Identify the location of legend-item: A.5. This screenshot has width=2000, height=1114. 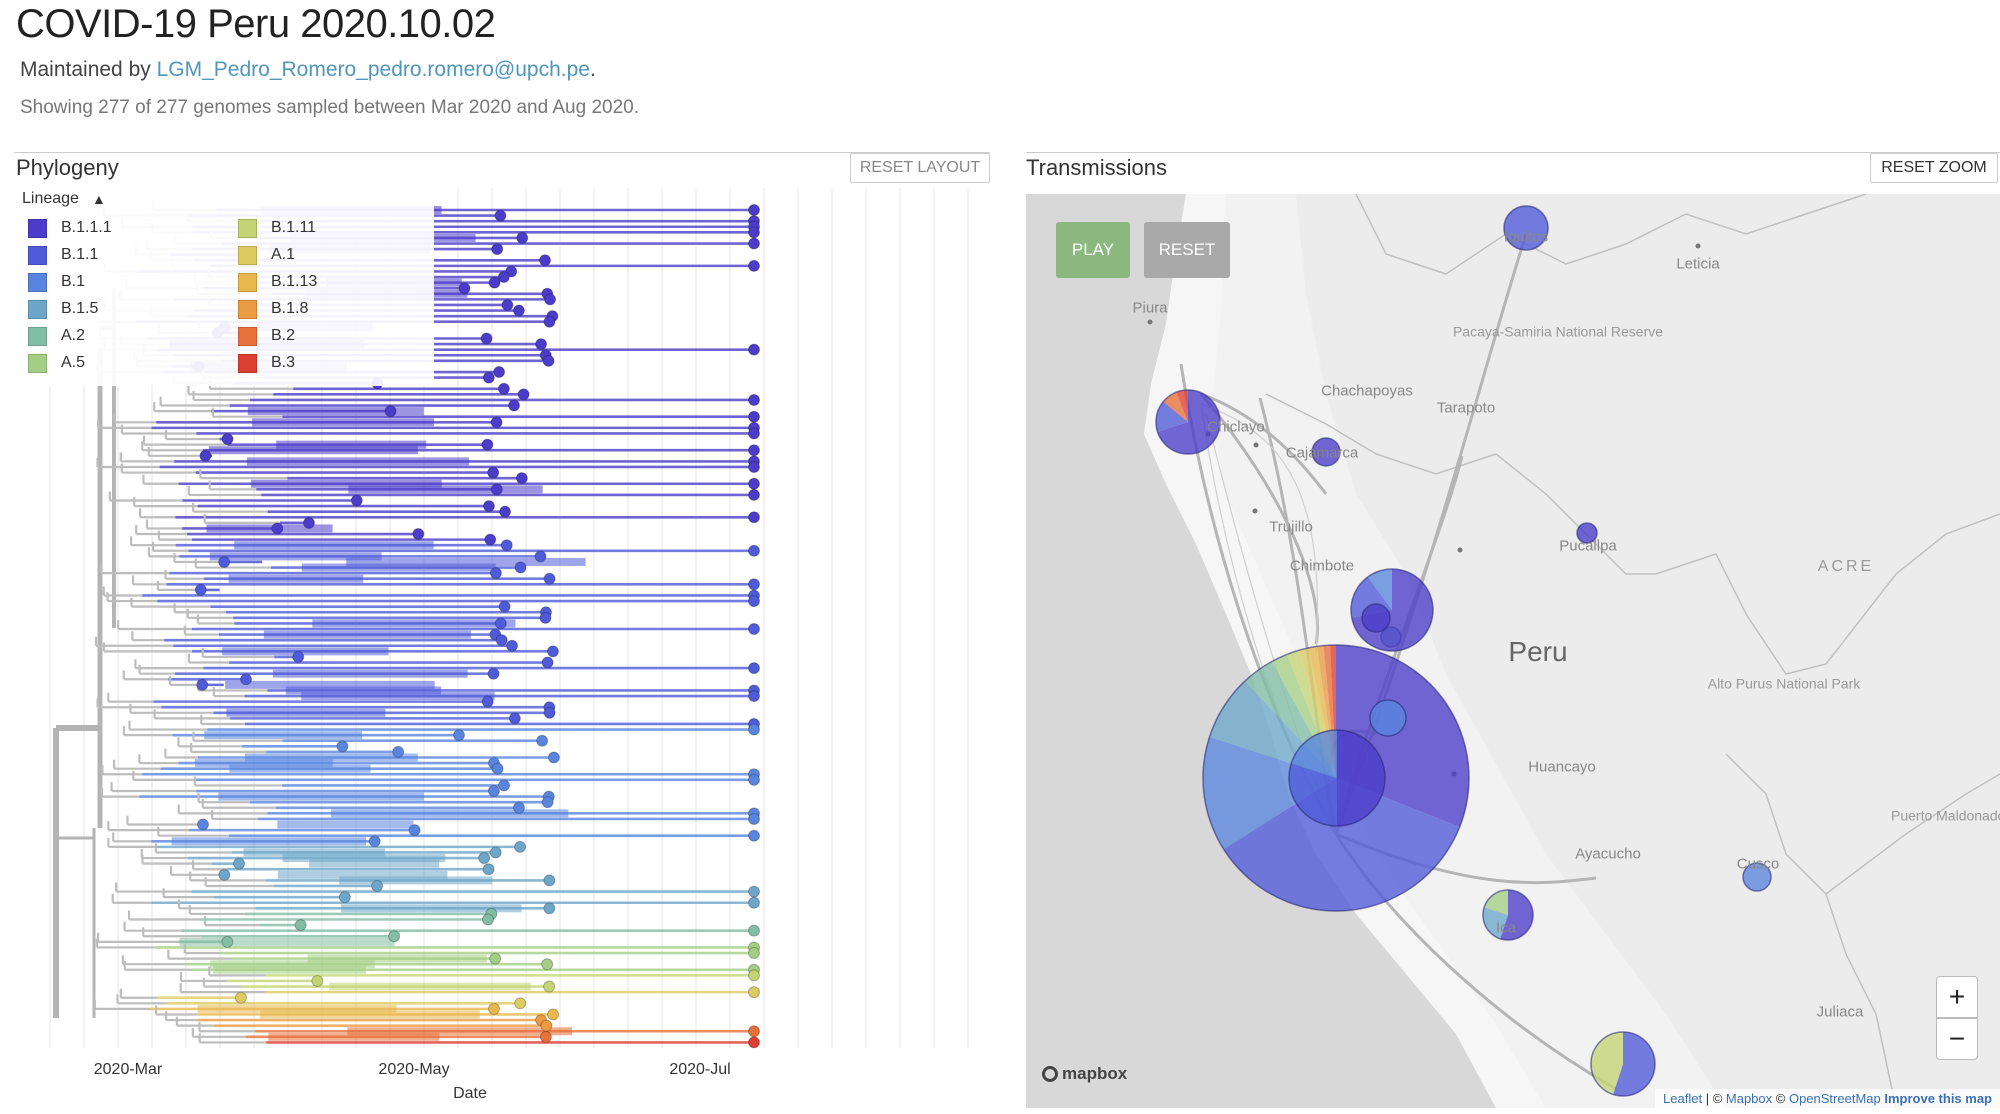
(56, 363).